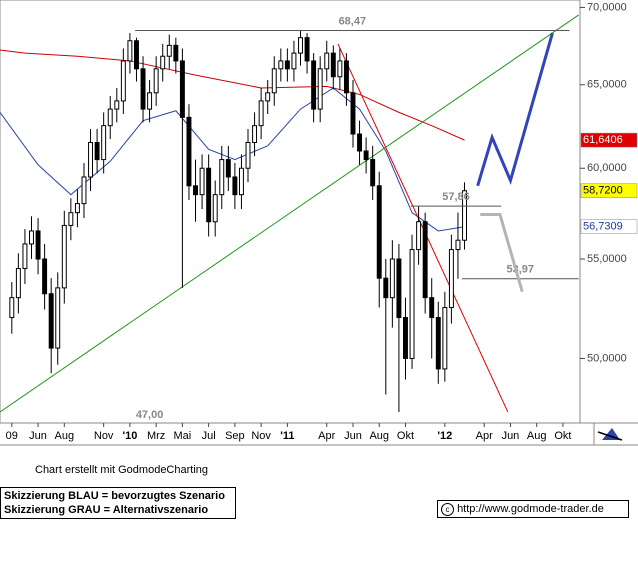 This screenshot has height=569, width=638. Describe the element at coordinates (610, 434) in the screenshot. I see `logo-icon` at that location.